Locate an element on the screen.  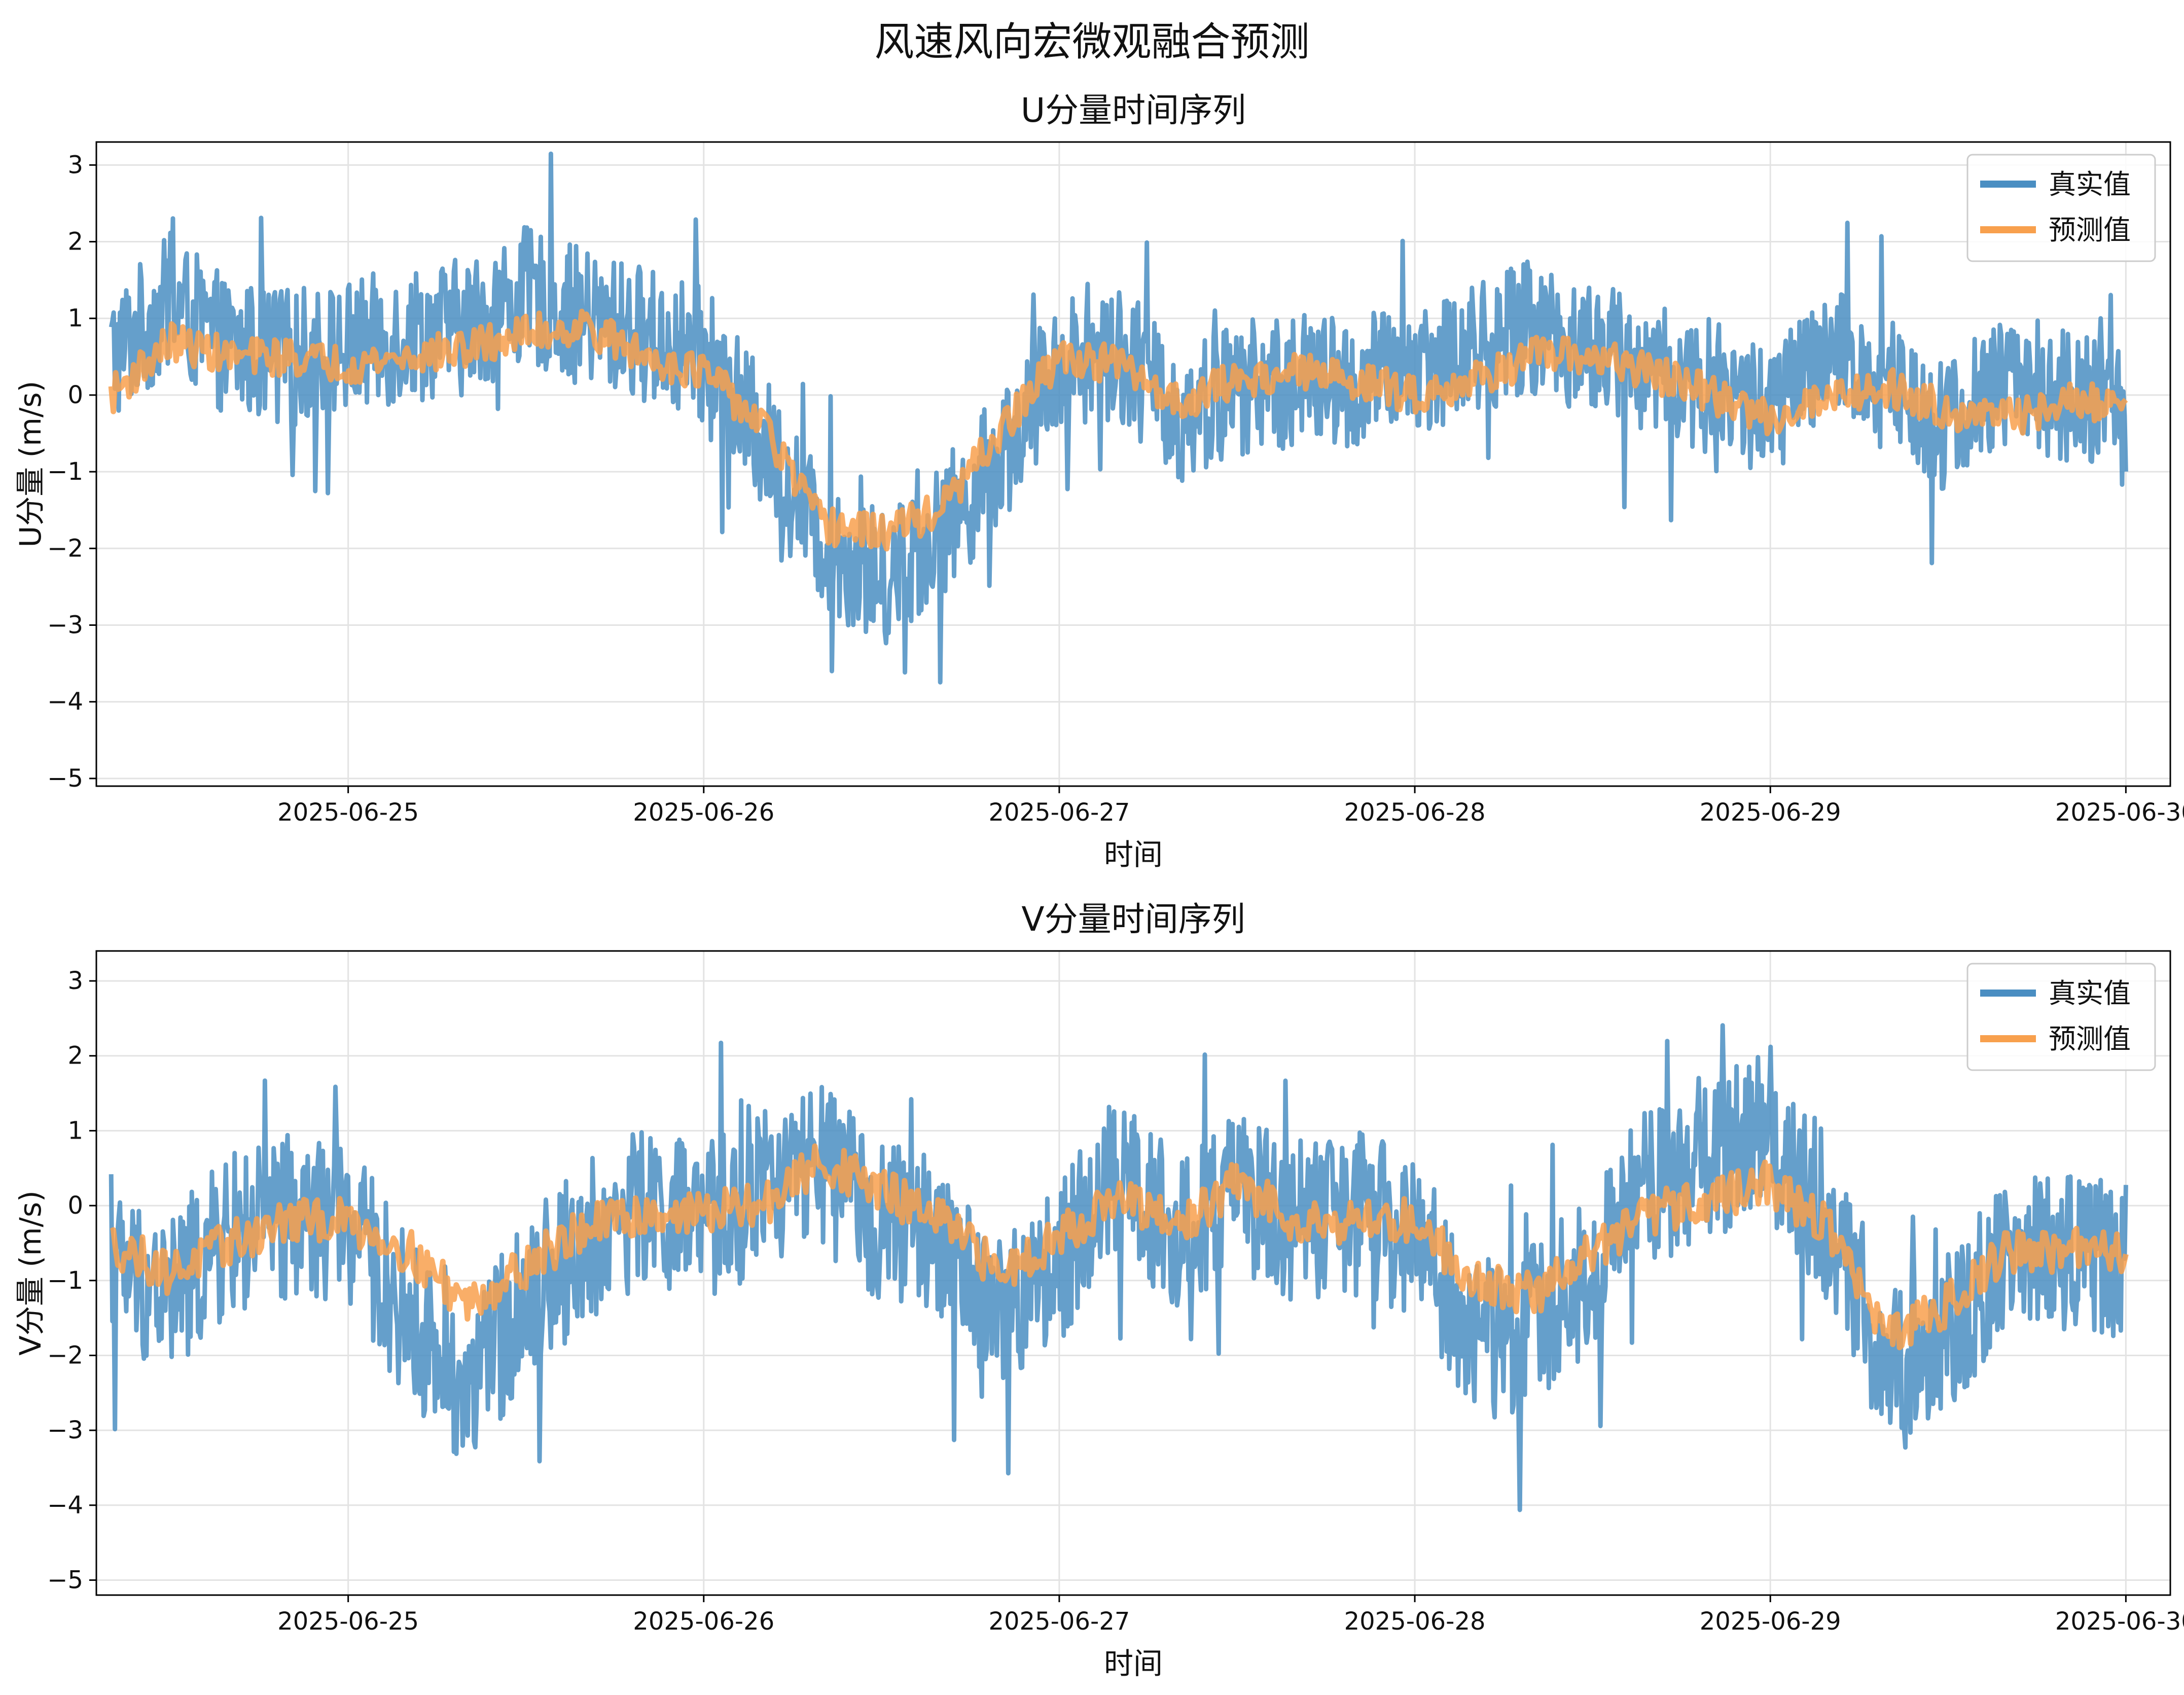
panel-title: U分量时间序列 is located at coordinates (1133, 111).